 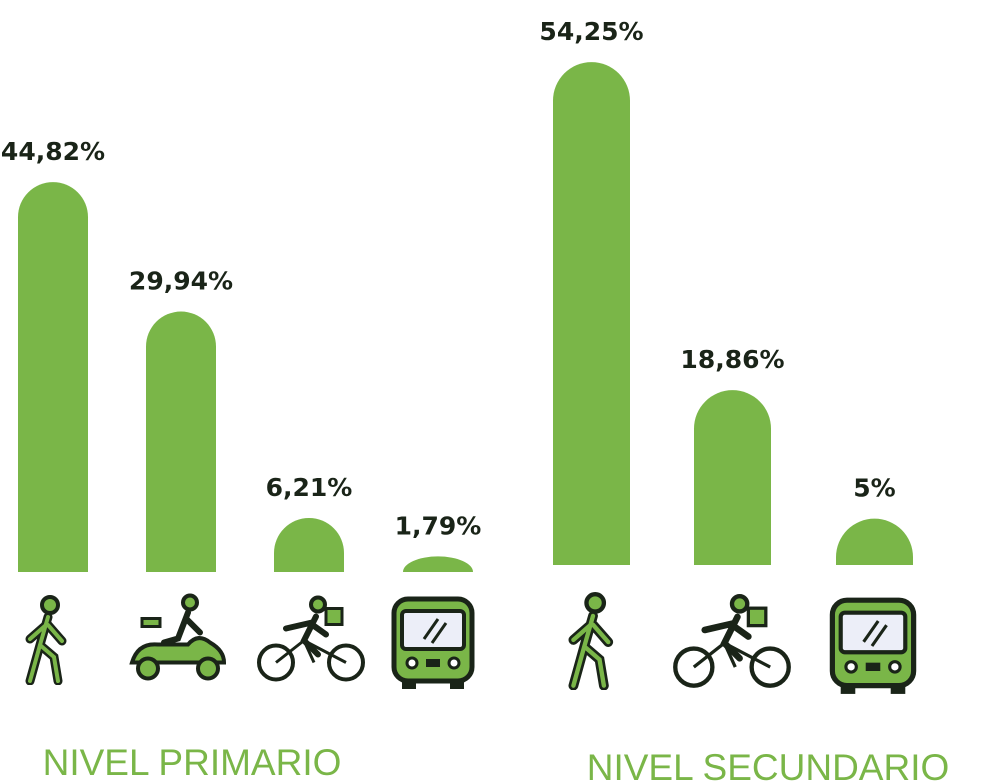 What do you see at coordinates (178, 637) in the screenshot?
I see `scooter-icon` at bounding box center [178, 637].